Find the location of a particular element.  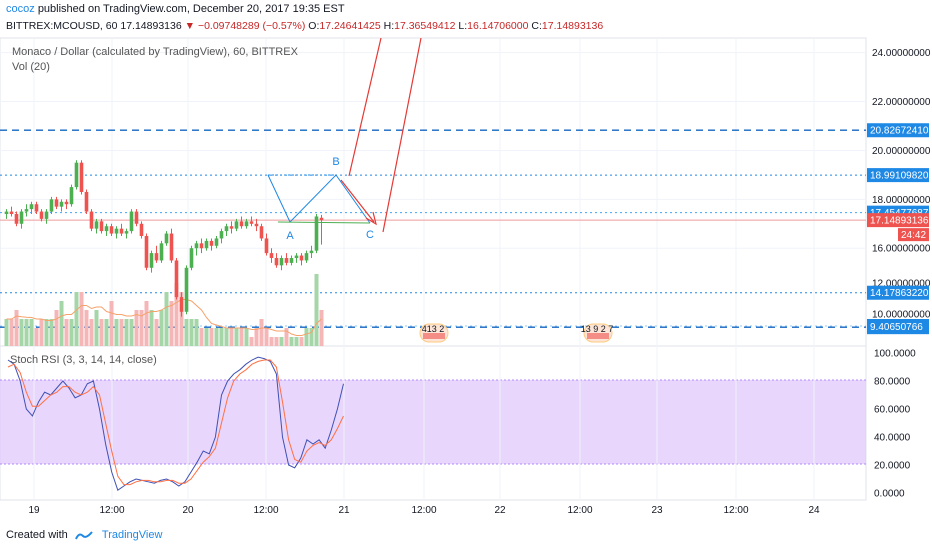

stoch-rsi-lines is located at coordinates (175, 423).